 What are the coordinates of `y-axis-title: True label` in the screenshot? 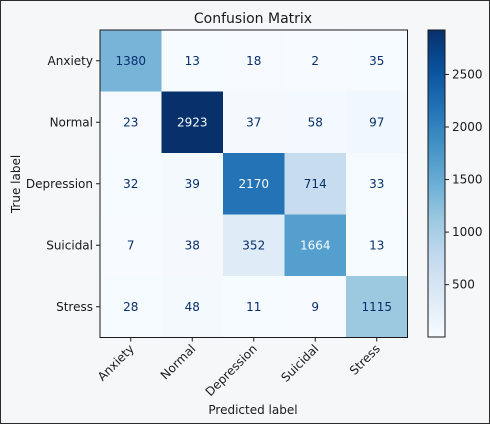 It's located at (16, 184).